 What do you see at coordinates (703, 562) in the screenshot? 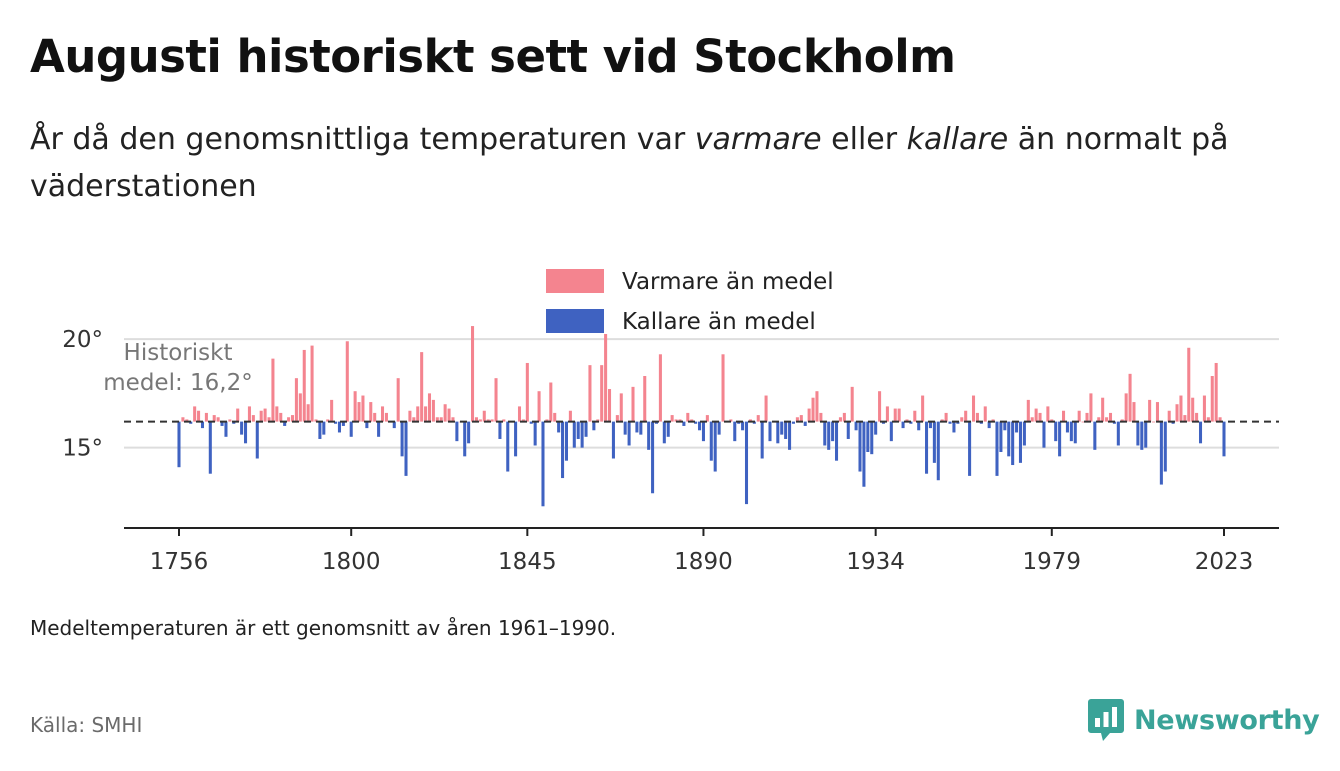
I see `x-tick-label: 1890` at bounding box center [703, 562].